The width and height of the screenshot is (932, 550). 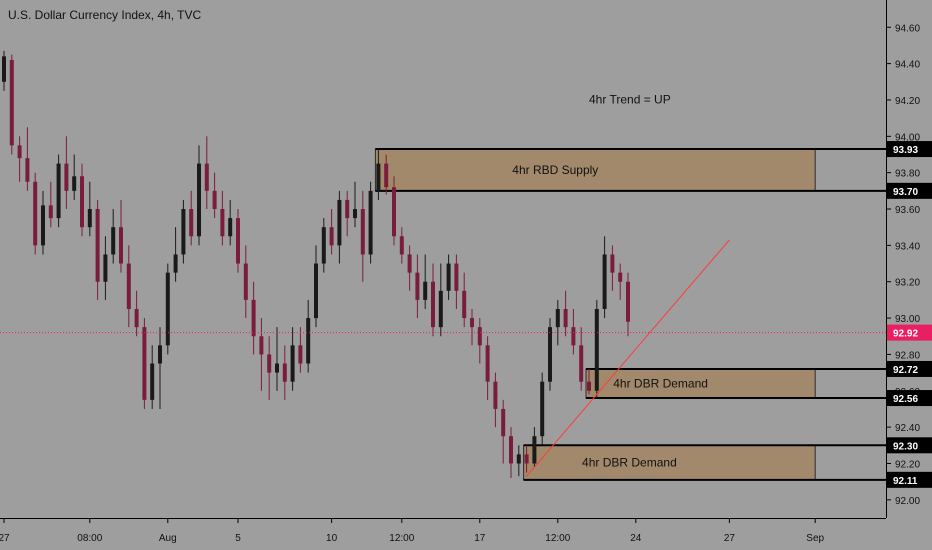 I want to click on price-labels: 93.93 93.70 92.72 92.56 92.30 92.11 92.92, so click(x=909, y=314).